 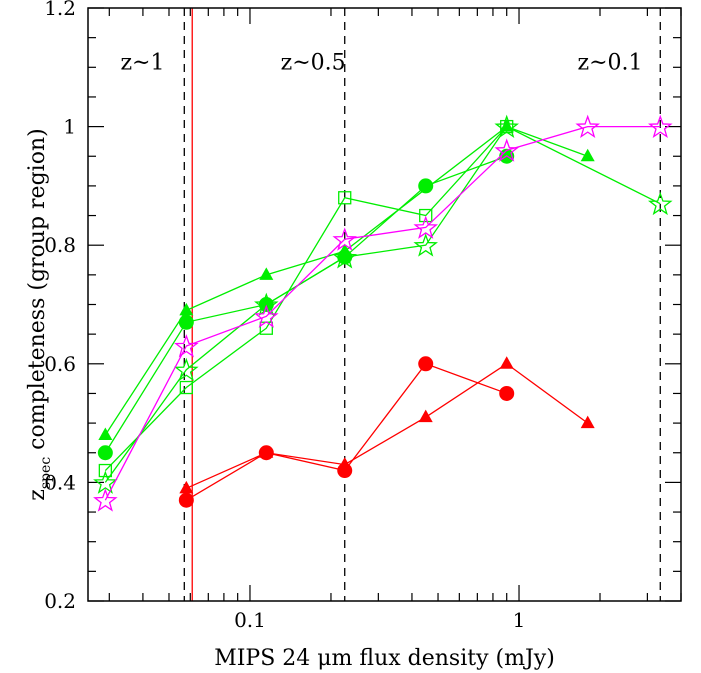 I want to click on y-tick-label: 0.8, so click(x=60, y=245).